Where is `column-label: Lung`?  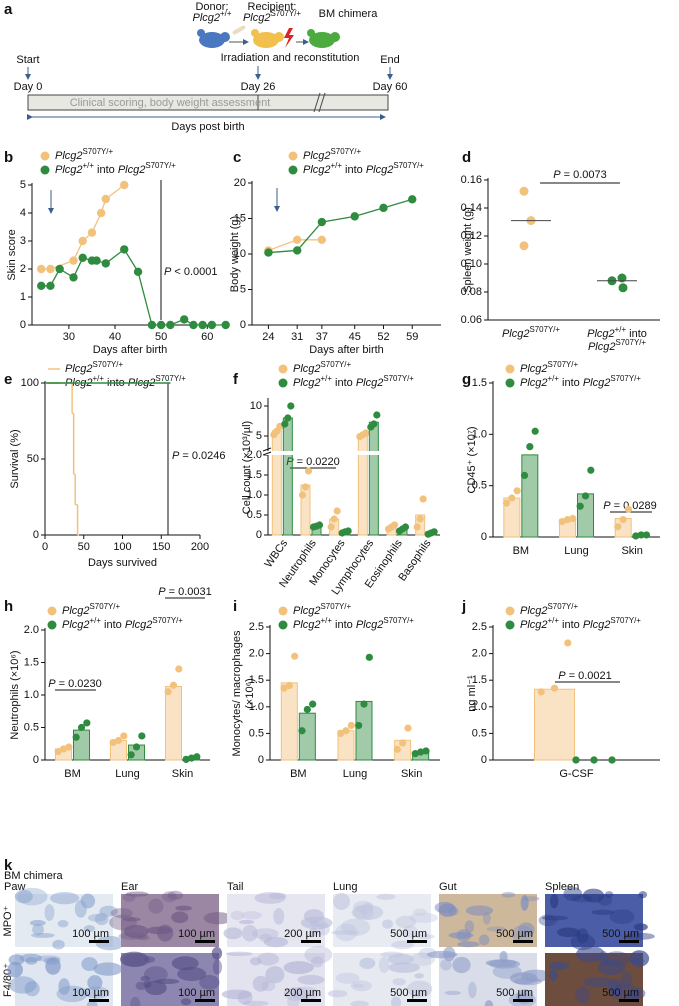 column-label: Lung is located at coordinates (345, 887).